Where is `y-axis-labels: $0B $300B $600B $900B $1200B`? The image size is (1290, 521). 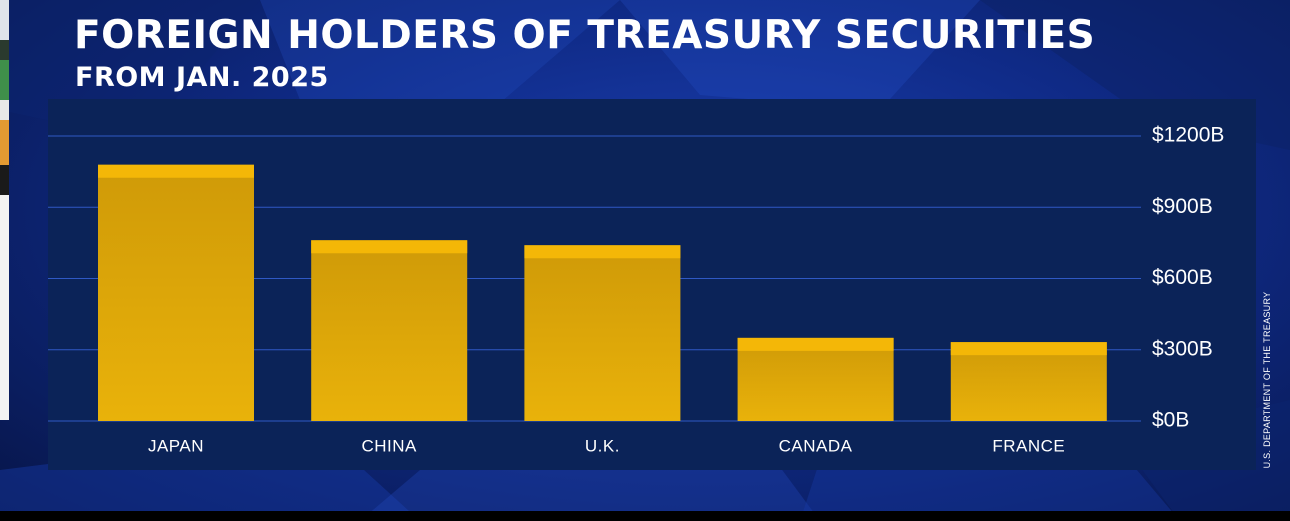
y-axis-labels: $0B $300B $600B $900B $1200B is located at coordinates (1188, 278).